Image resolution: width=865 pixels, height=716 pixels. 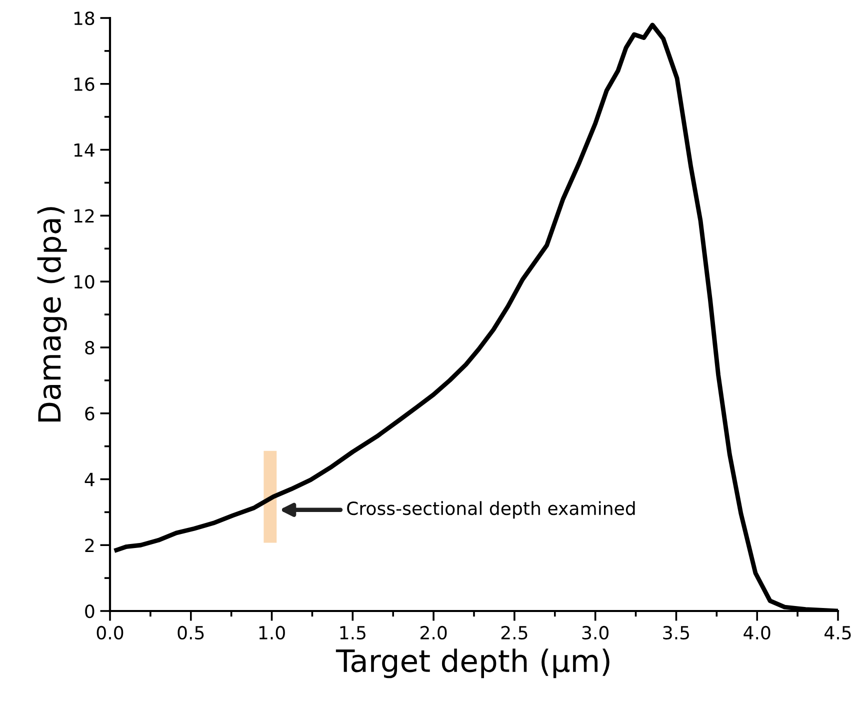 What do you see at coordinates (89, 347) in the screenshot?
I see `y-tick-label: 8` at bounding box center [89, 347].